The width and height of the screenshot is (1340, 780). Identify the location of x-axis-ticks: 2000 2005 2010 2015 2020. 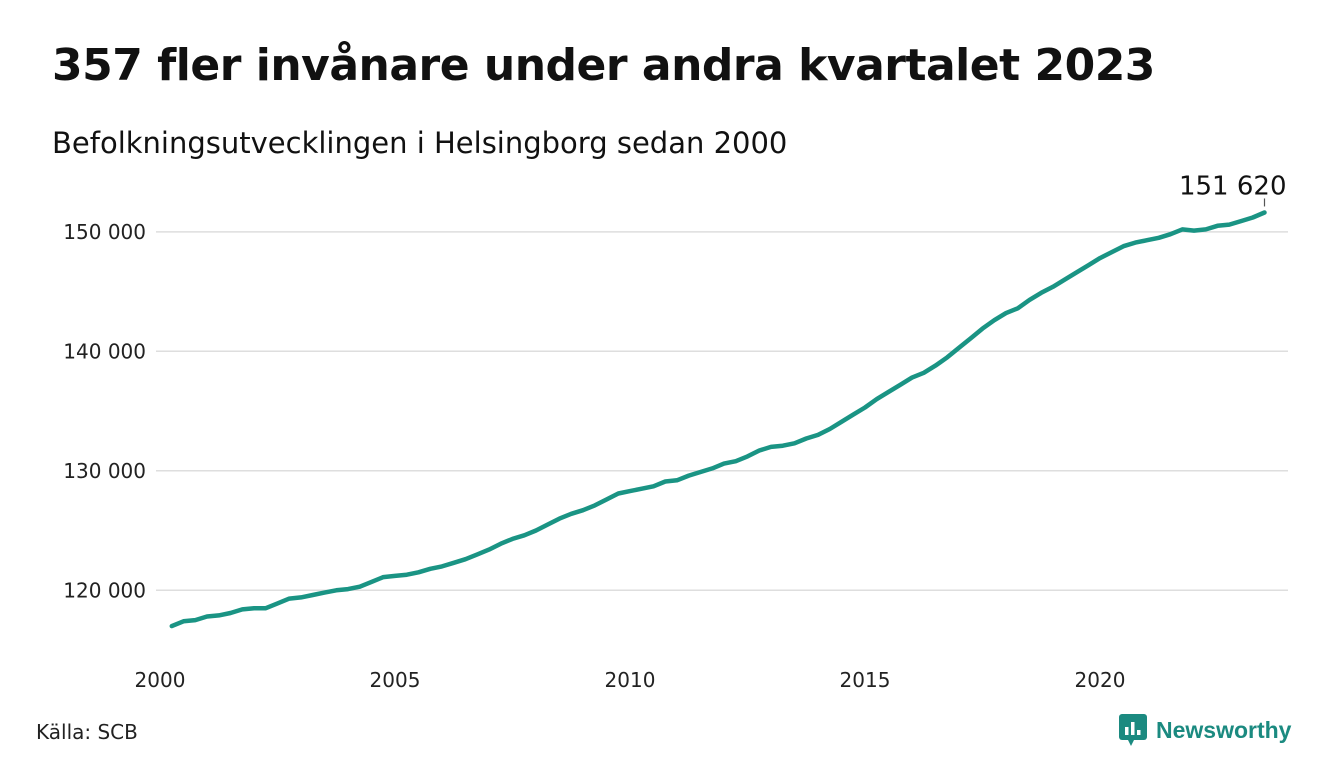
(630, 680).